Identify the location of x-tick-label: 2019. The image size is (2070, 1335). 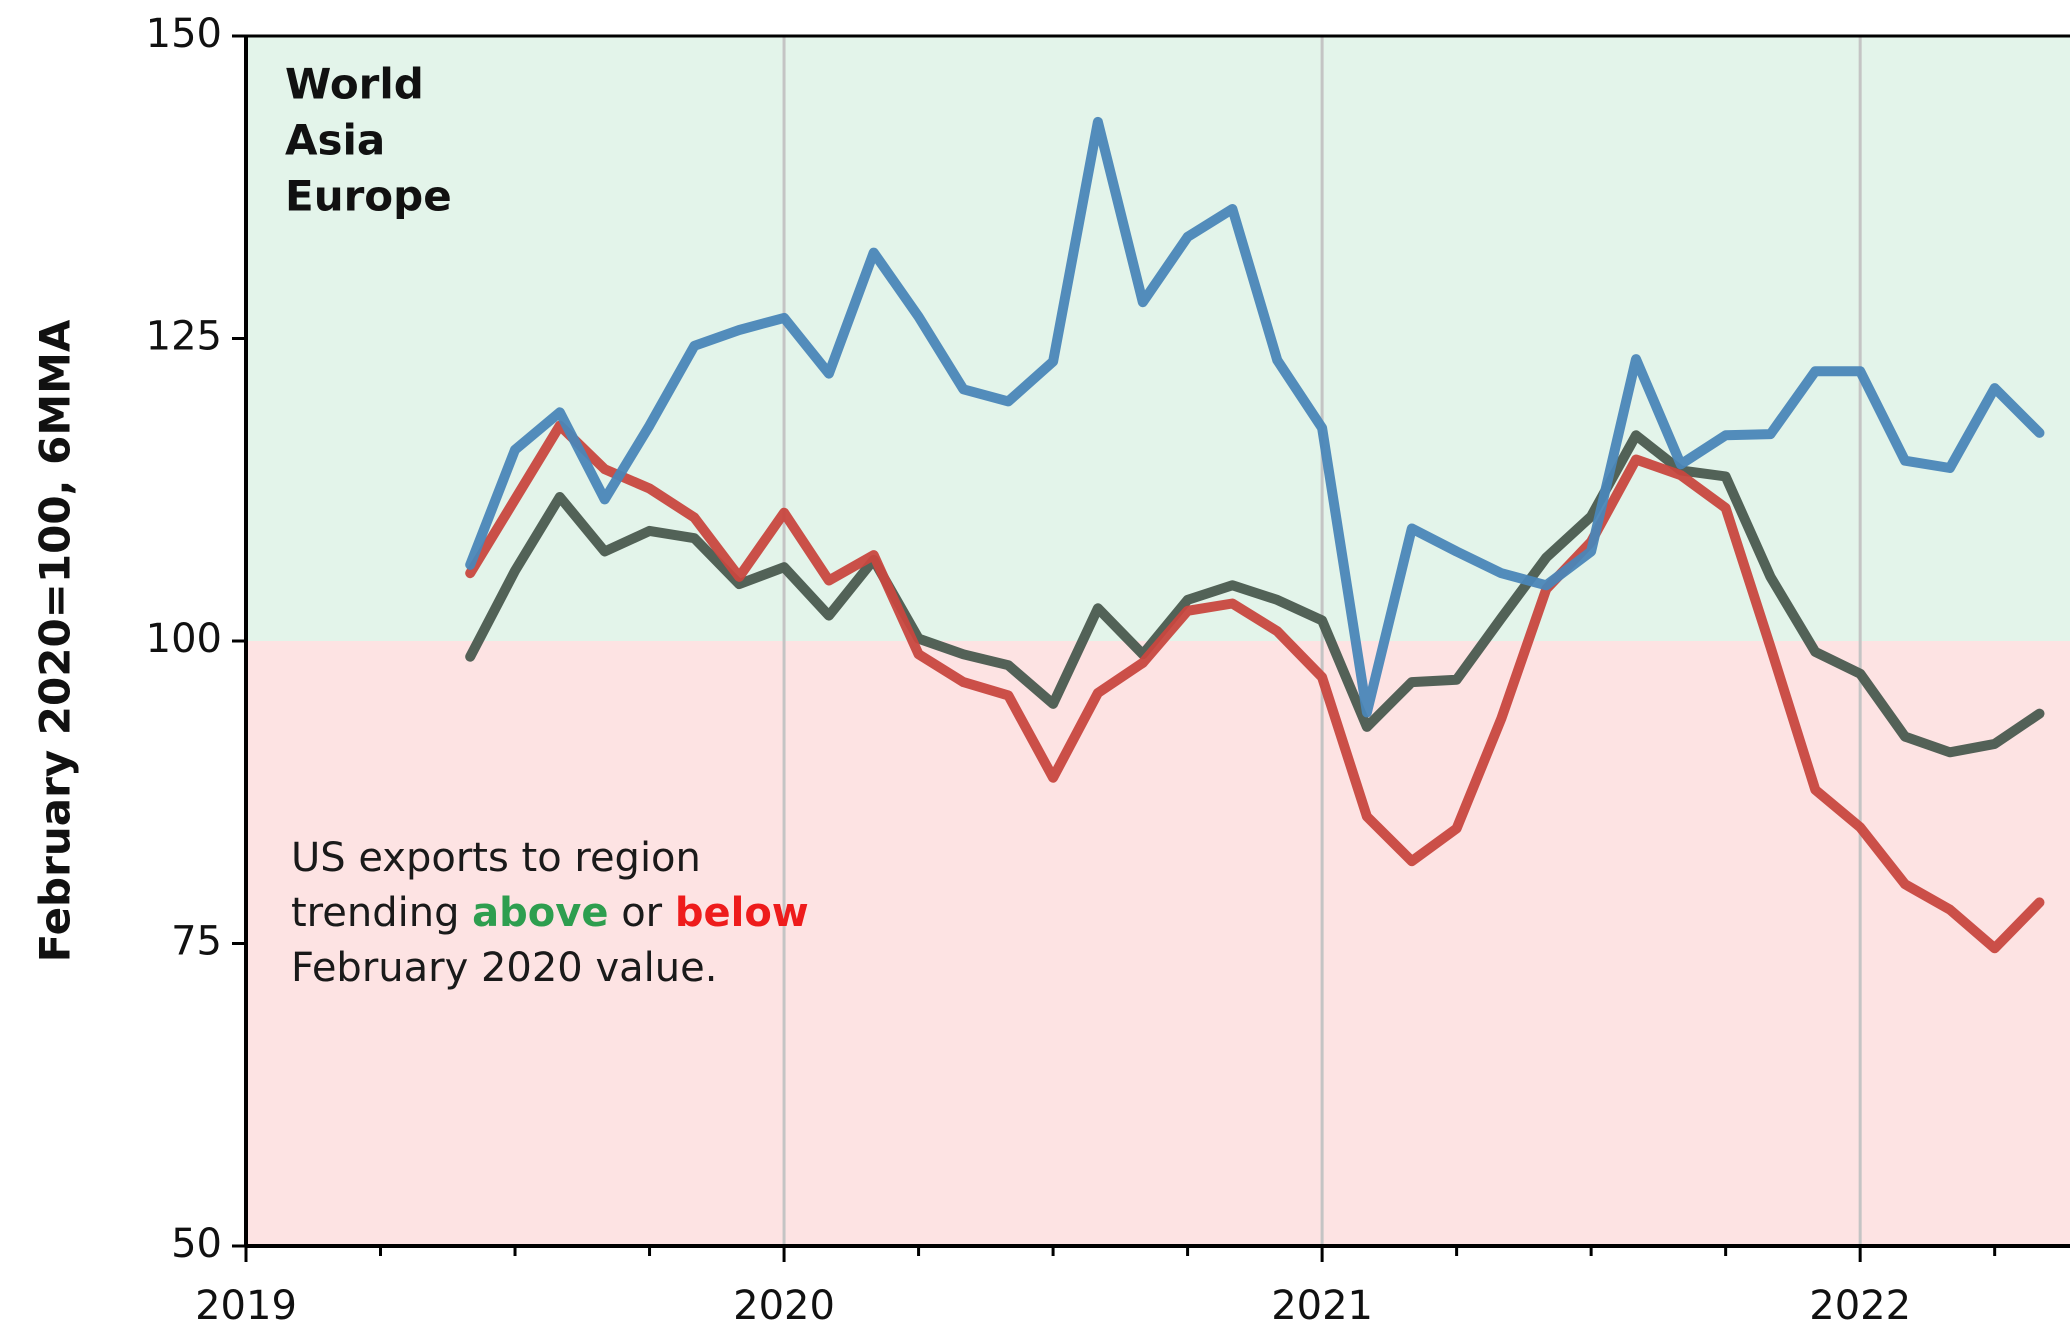
(246, 1306).